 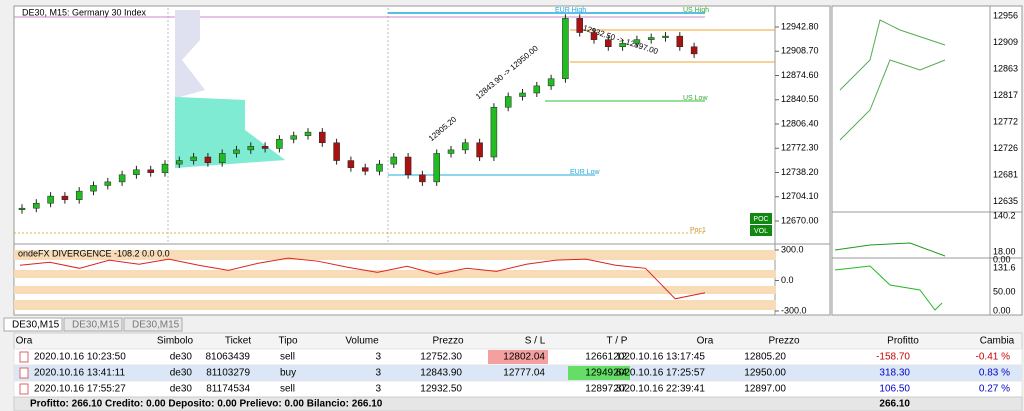 I want to click on cell: 318.30, so click(x=894, y=373).